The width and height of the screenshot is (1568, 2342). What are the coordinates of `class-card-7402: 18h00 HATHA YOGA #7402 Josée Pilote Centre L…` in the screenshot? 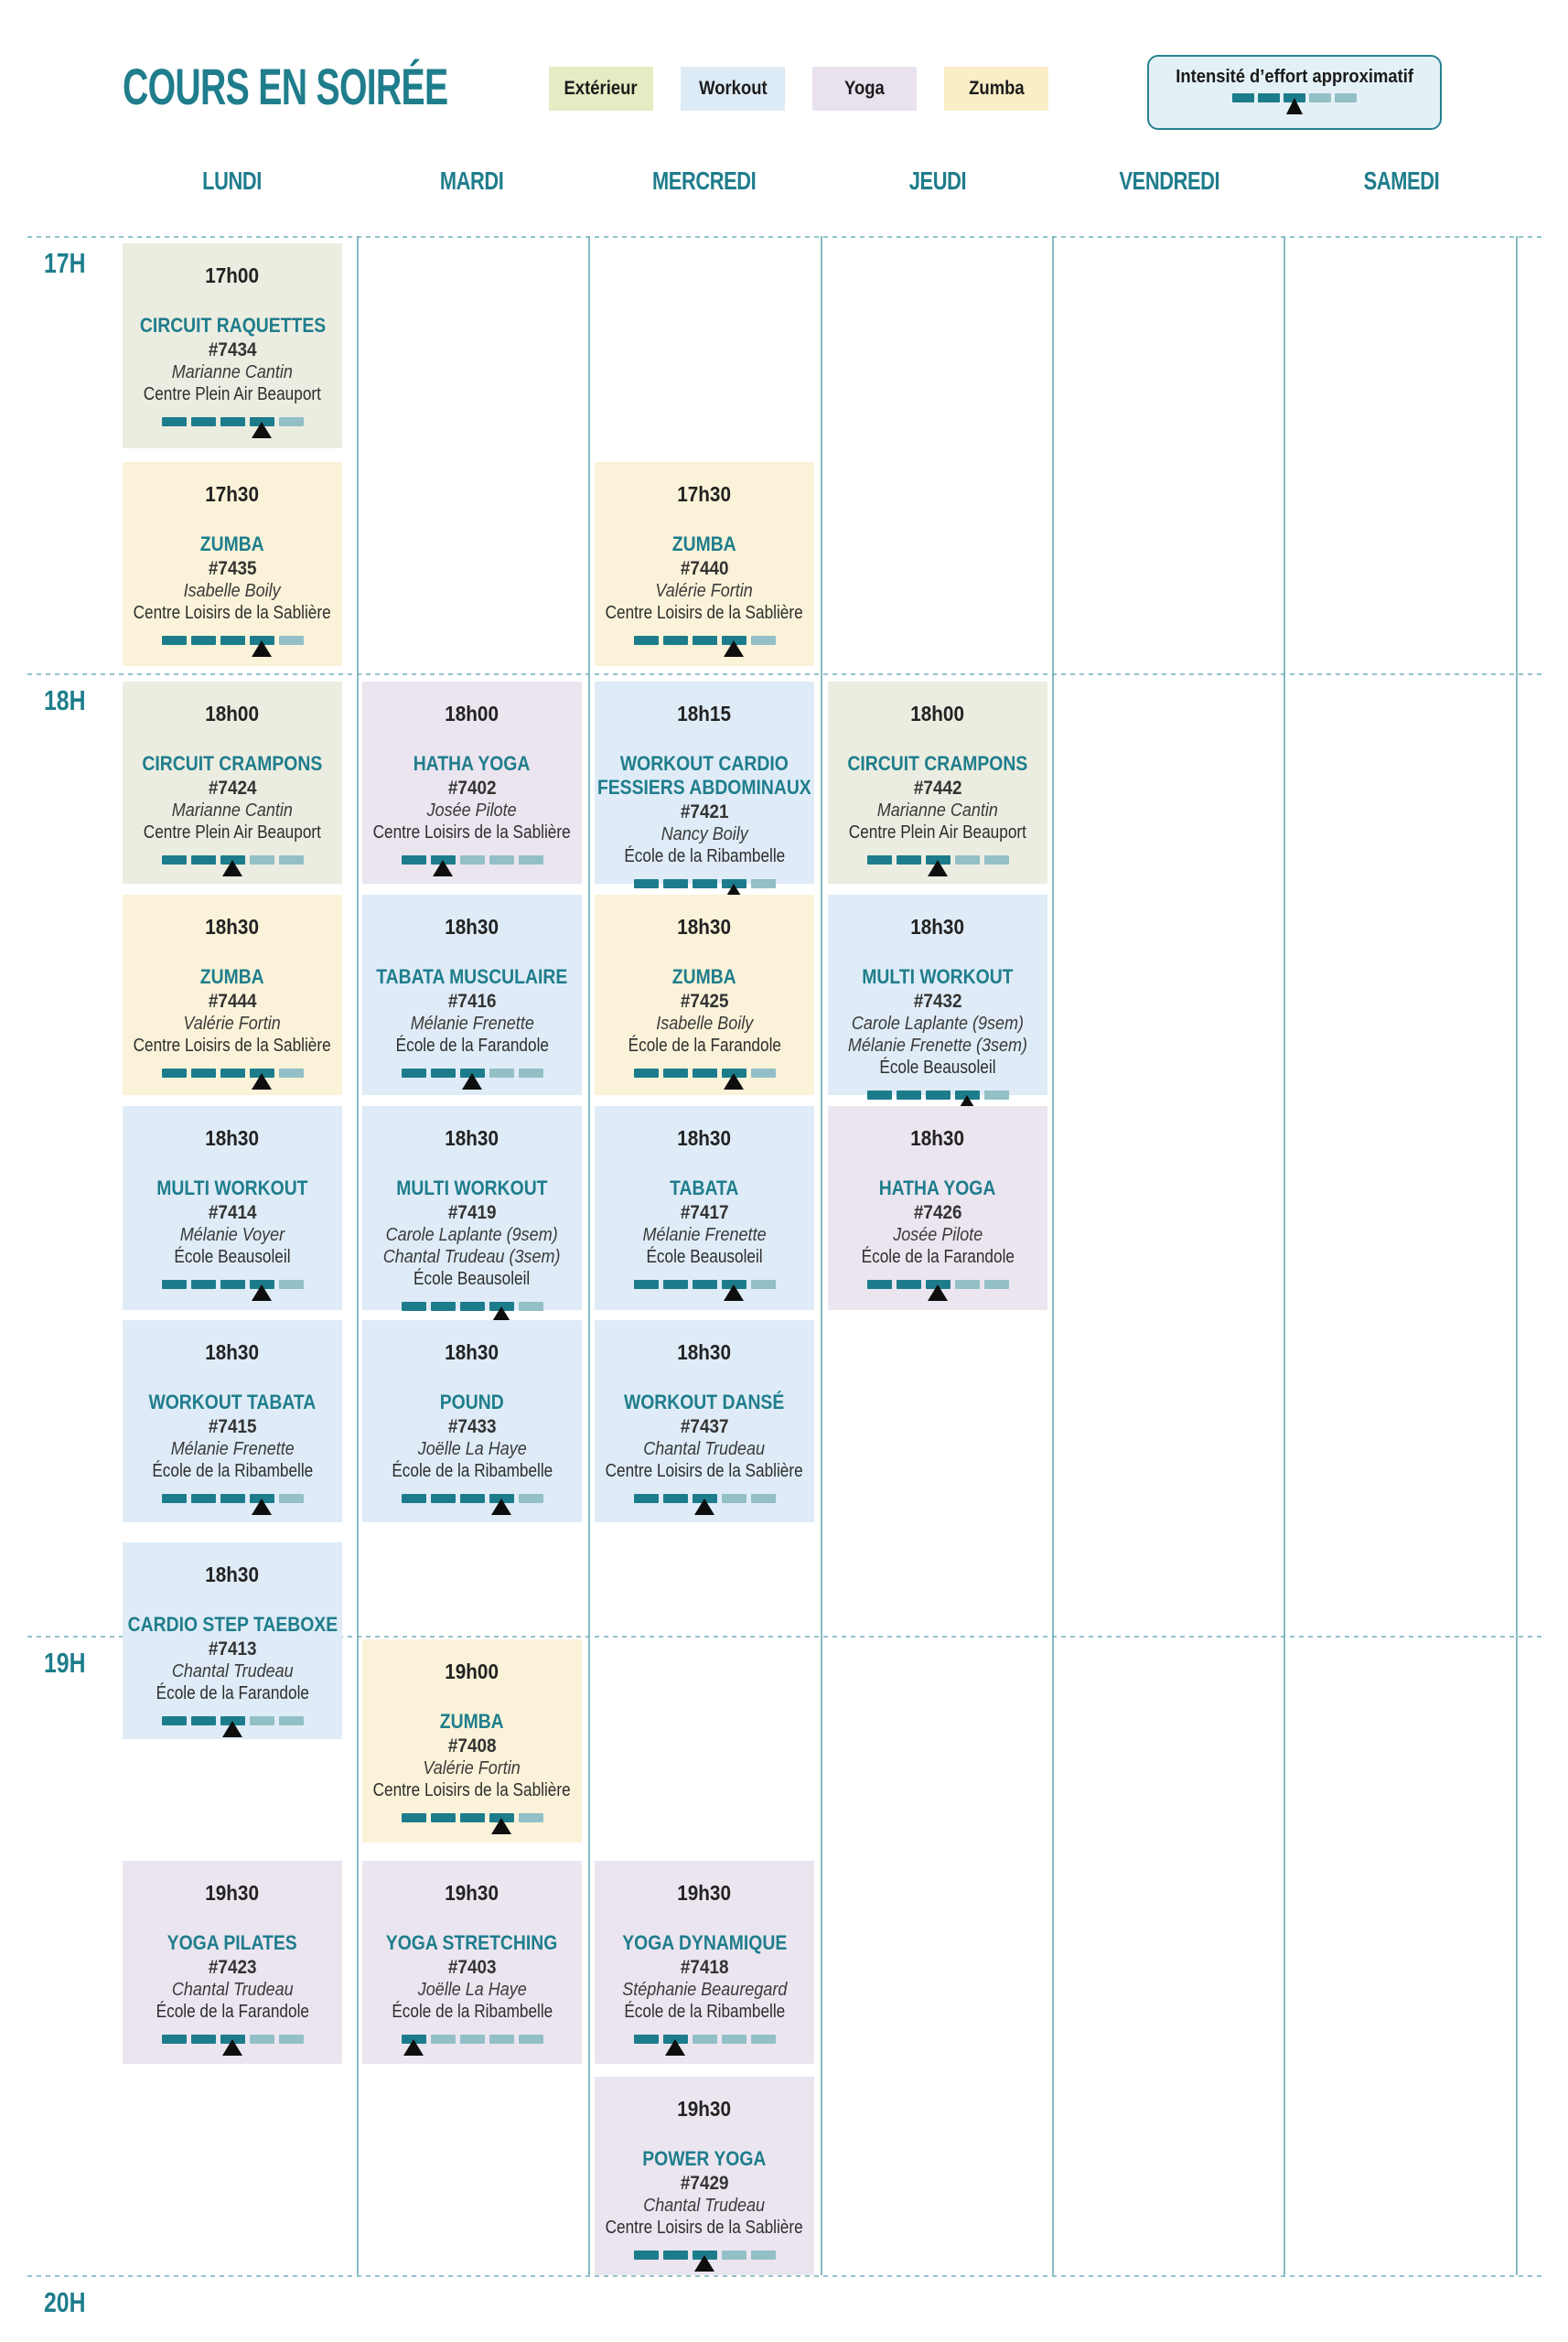 It's located at (472, 783).